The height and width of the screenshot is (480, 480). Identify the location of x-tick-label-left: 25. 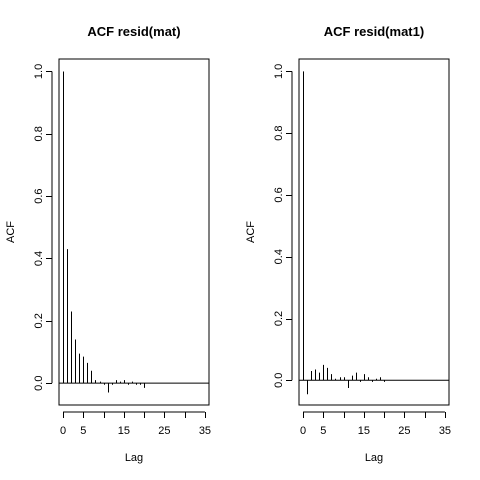
(164, 431).